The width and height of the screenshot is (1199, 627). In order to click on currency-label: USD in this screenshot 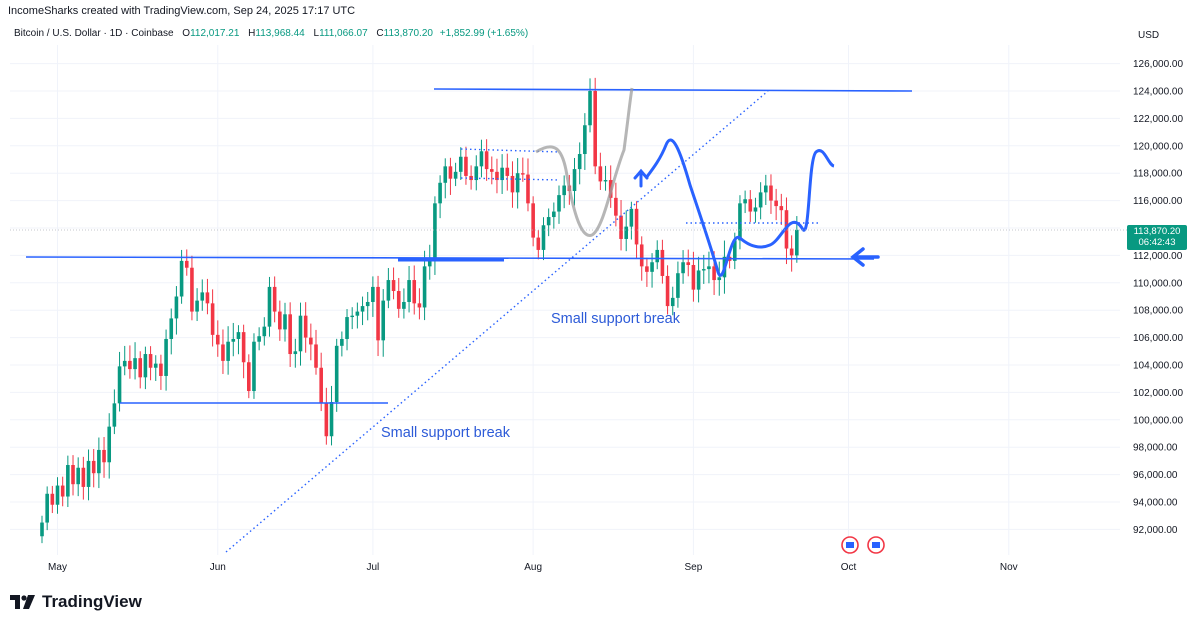, I will do `click(1149, 35)`.